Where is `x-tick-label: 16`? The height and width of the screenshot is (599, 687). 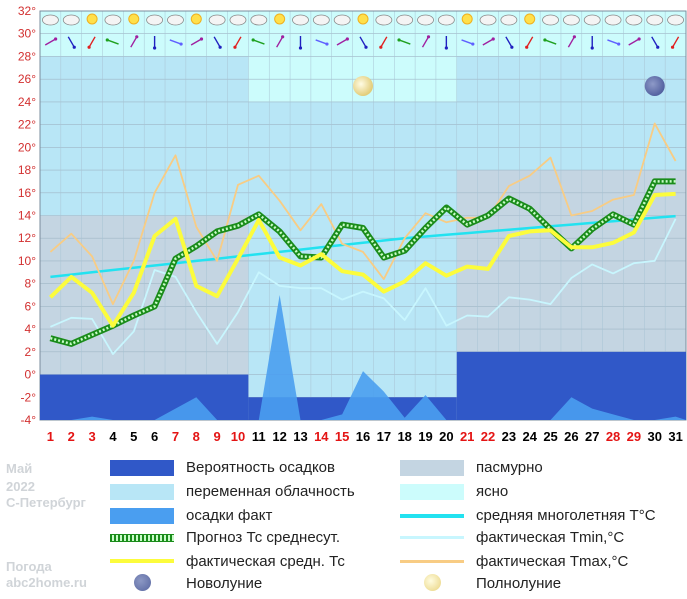
x-tick-label: 16 is located at coordinates (363, 436).